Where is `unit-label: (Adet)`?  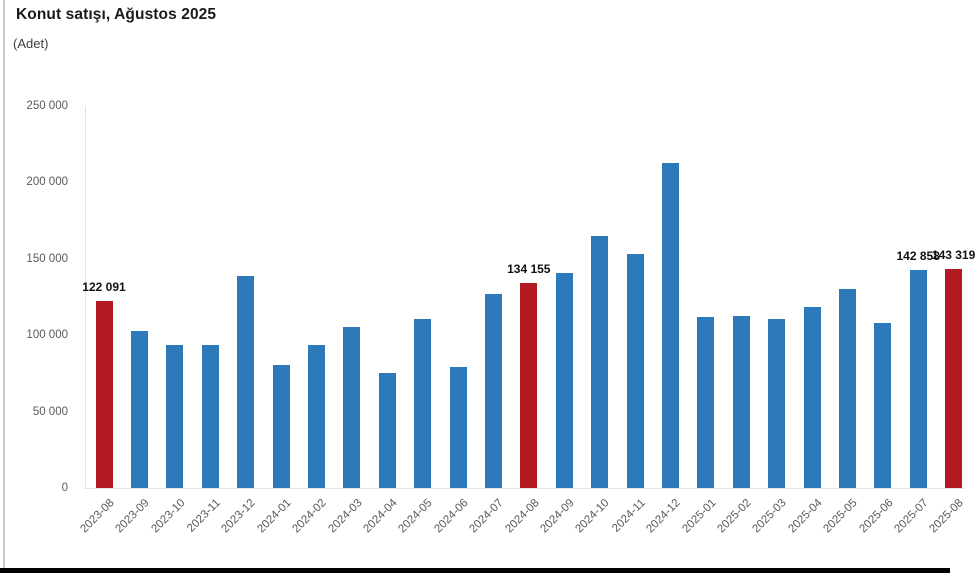
unit-label: (Adet) is located at coordinates (31, 43).